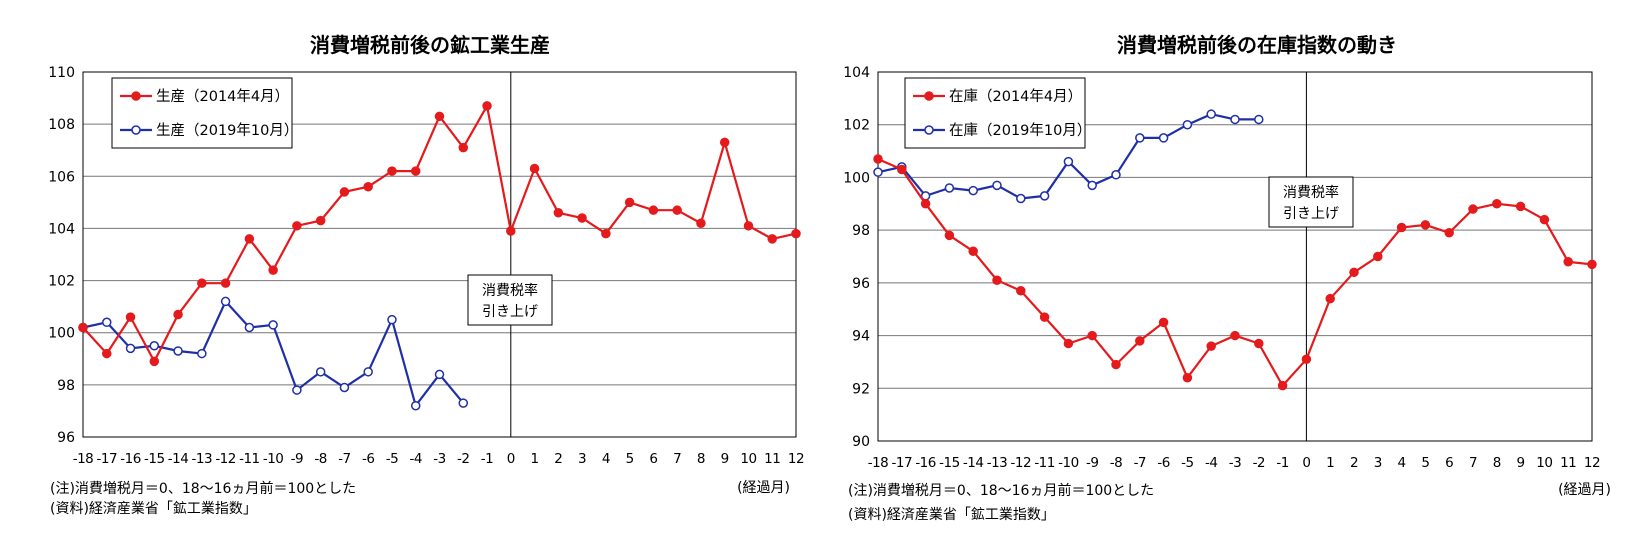  What do you see at coordinates (856, 126) in the screenshot?
I see `y-tick-label: 102` at bounding box center [856, 126].